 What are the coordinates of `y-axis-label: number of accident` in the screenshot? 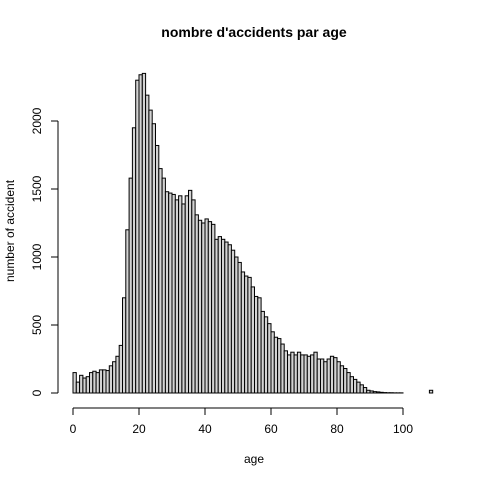 It's located at (10, 230).